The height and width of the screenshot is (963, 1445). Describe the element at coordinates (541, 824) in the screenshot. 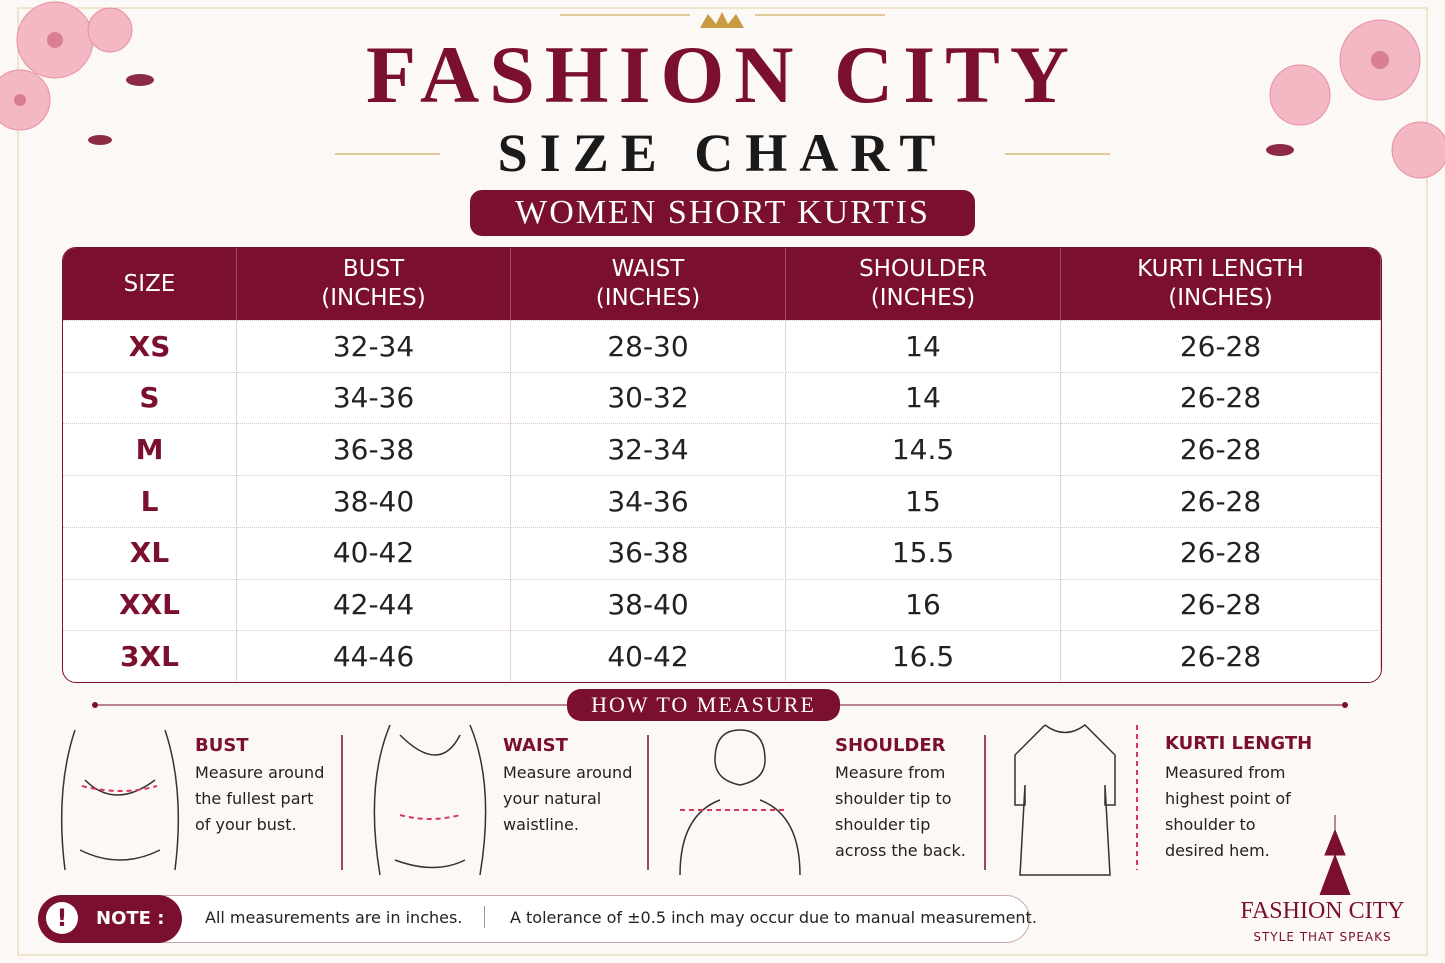

I see `measure-text: waistline.` at that location.